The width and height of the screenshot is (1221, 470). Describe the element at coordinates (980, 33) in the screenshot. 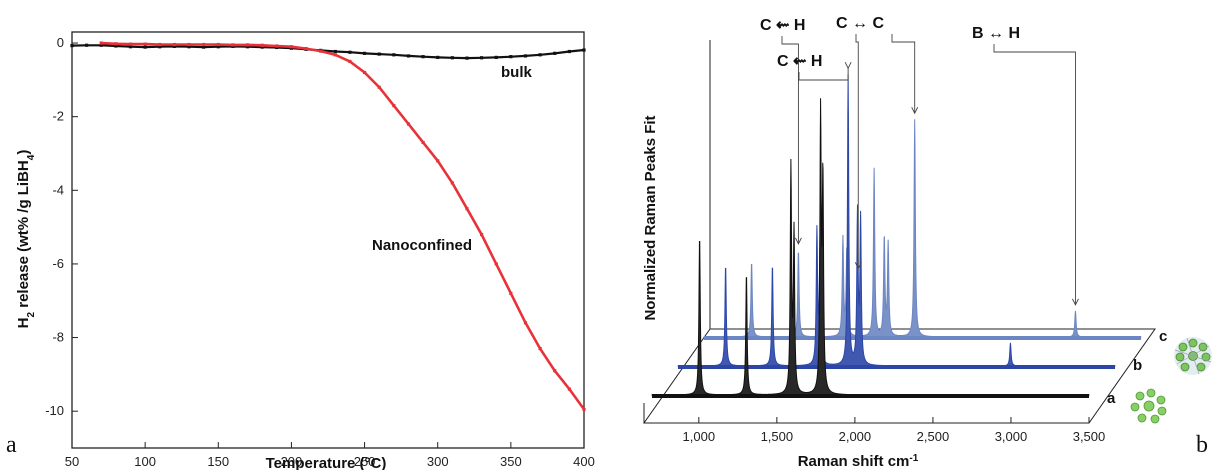

I see `annotation-left: B` at that location.